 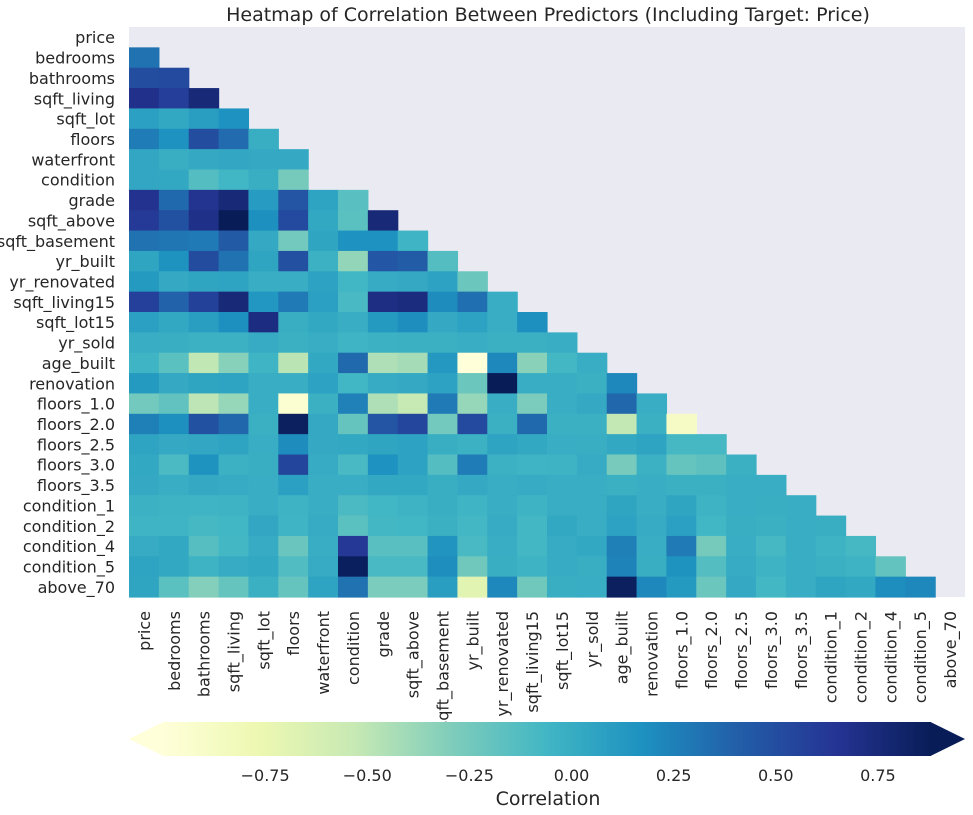 What do you see at coordinates (263, 200) in the screenshot?
I see `heatmap-cell-grade-sqft_lot` at bounding box center [263, 200].